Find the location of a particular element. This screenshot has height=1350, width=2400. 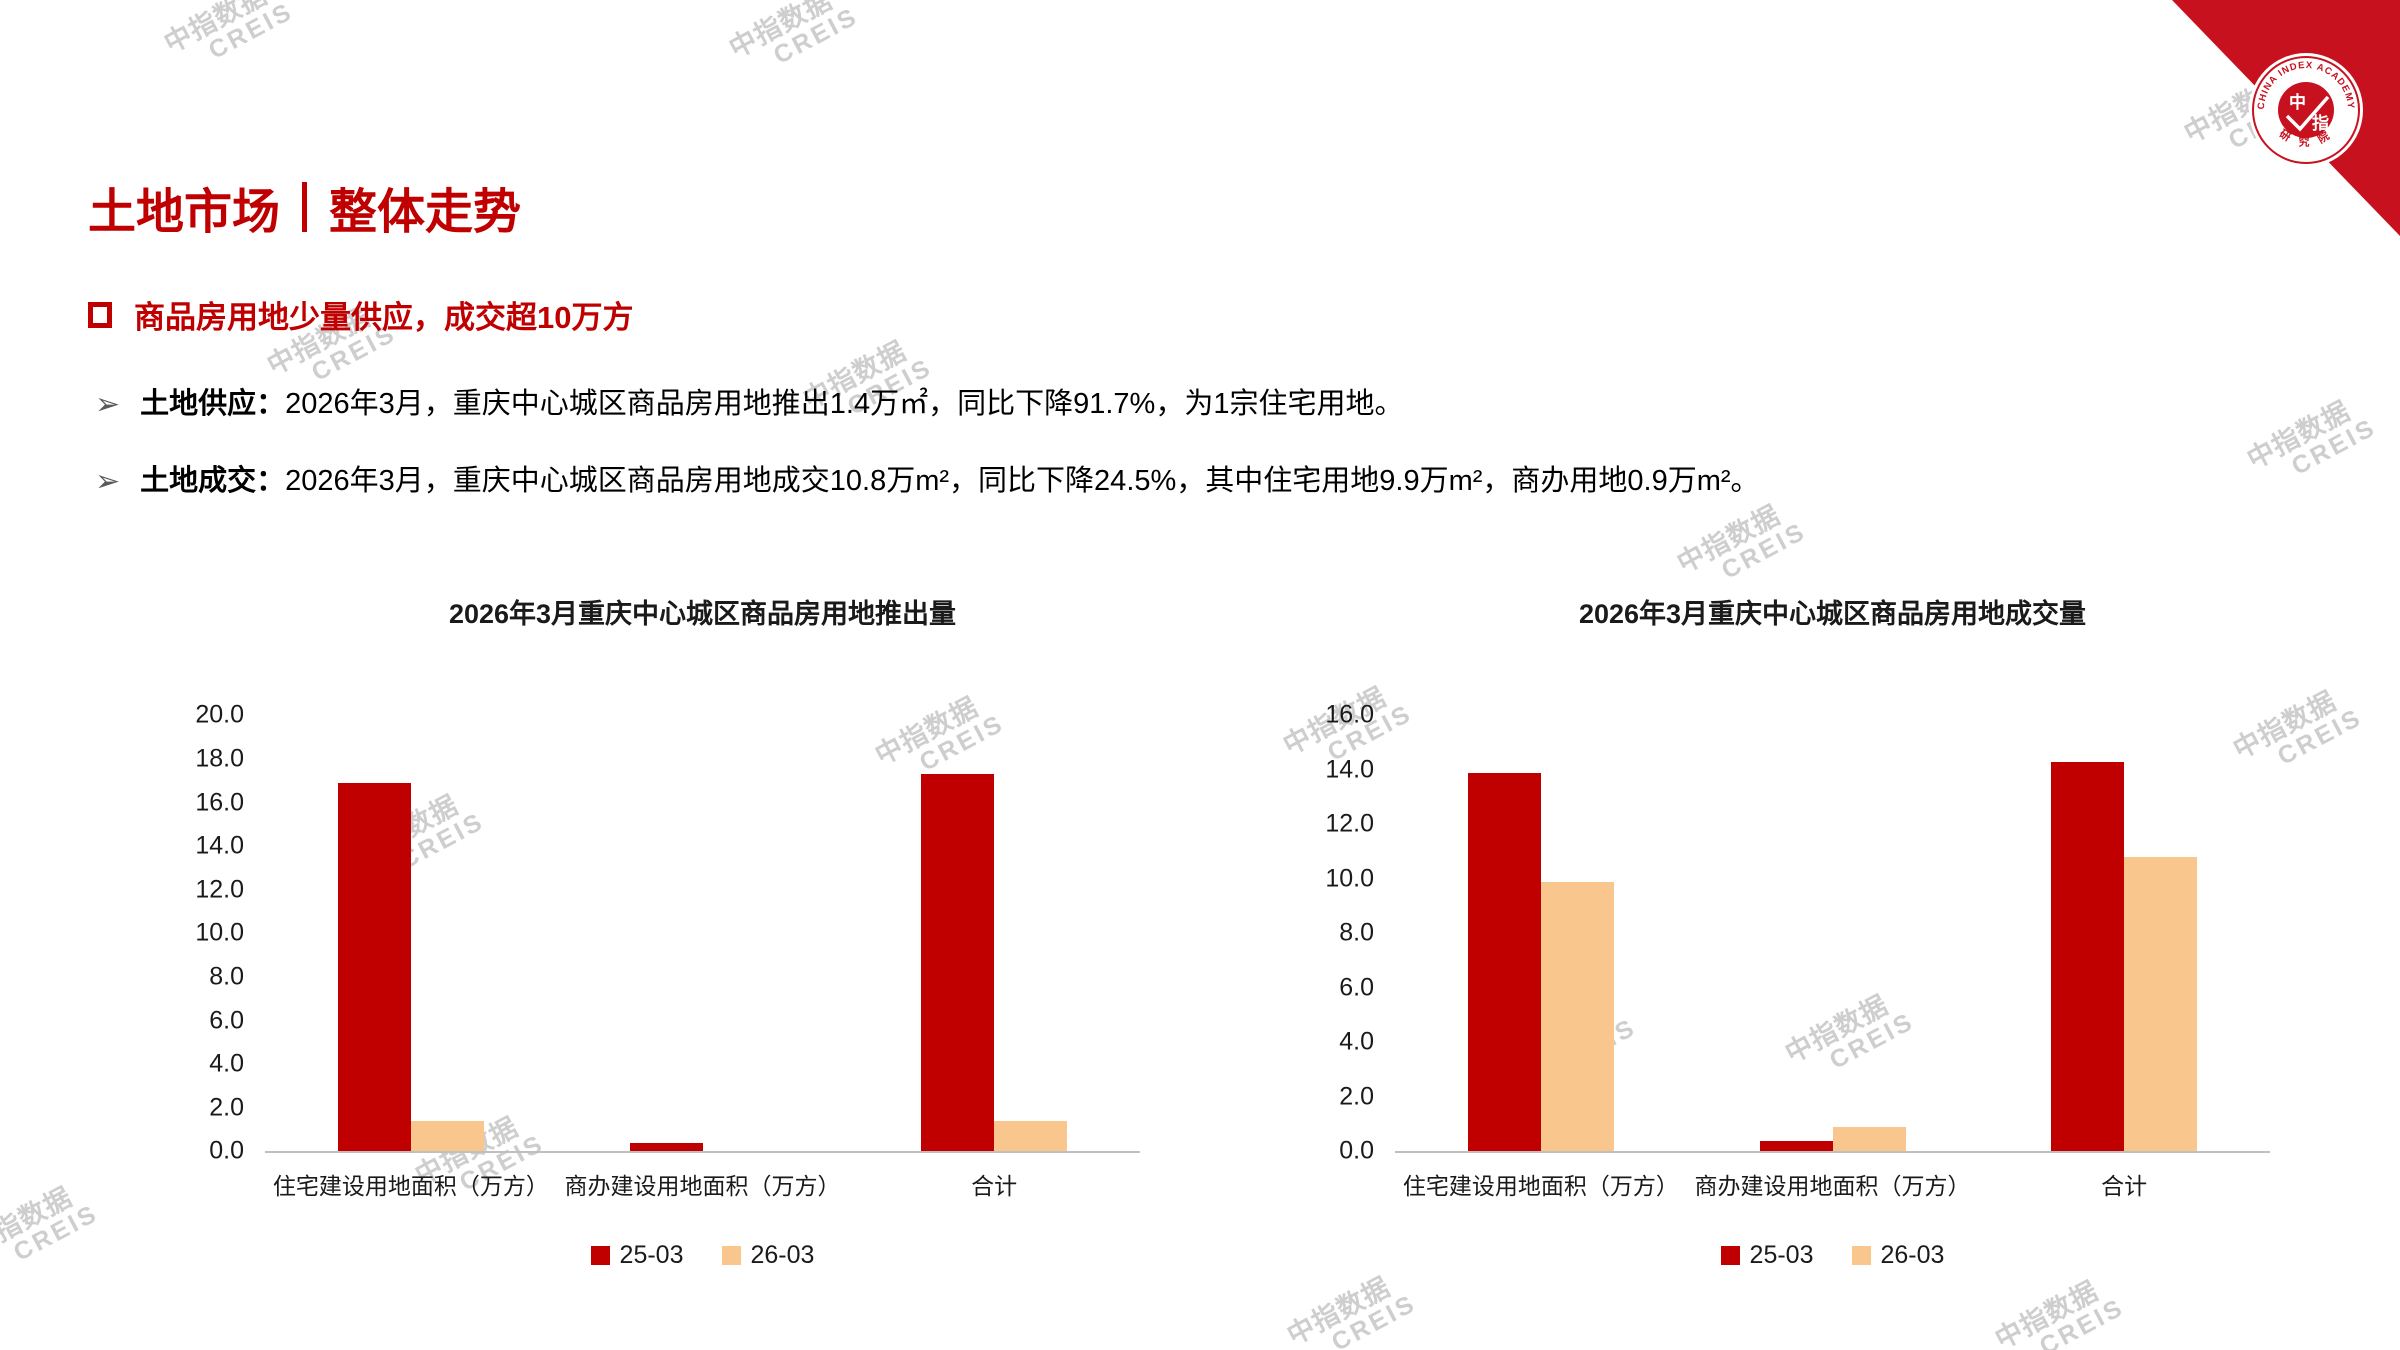

page-title: 土地市场 整体走势 is located at coordinates (304, 207).